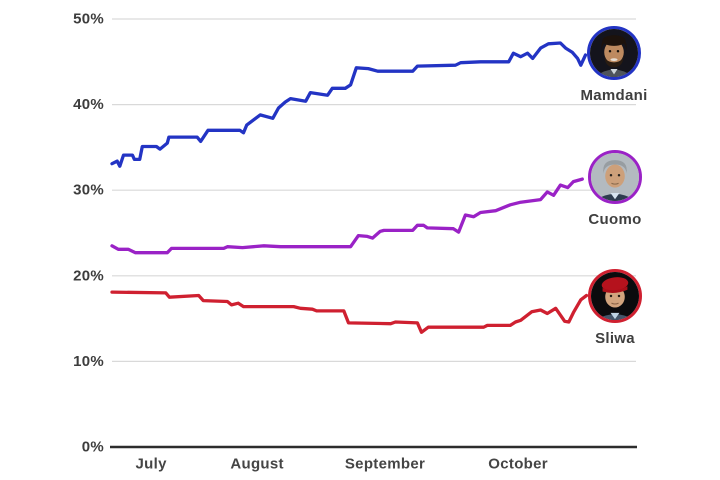  I want to click on mamdani-label: Mamdani, so click(614, 95).